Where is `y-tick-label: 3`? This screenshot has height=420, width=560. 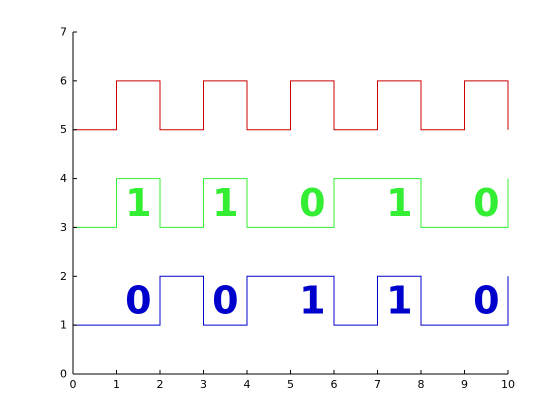 y-tick-label: 3 is located at coordinates (63, 227).